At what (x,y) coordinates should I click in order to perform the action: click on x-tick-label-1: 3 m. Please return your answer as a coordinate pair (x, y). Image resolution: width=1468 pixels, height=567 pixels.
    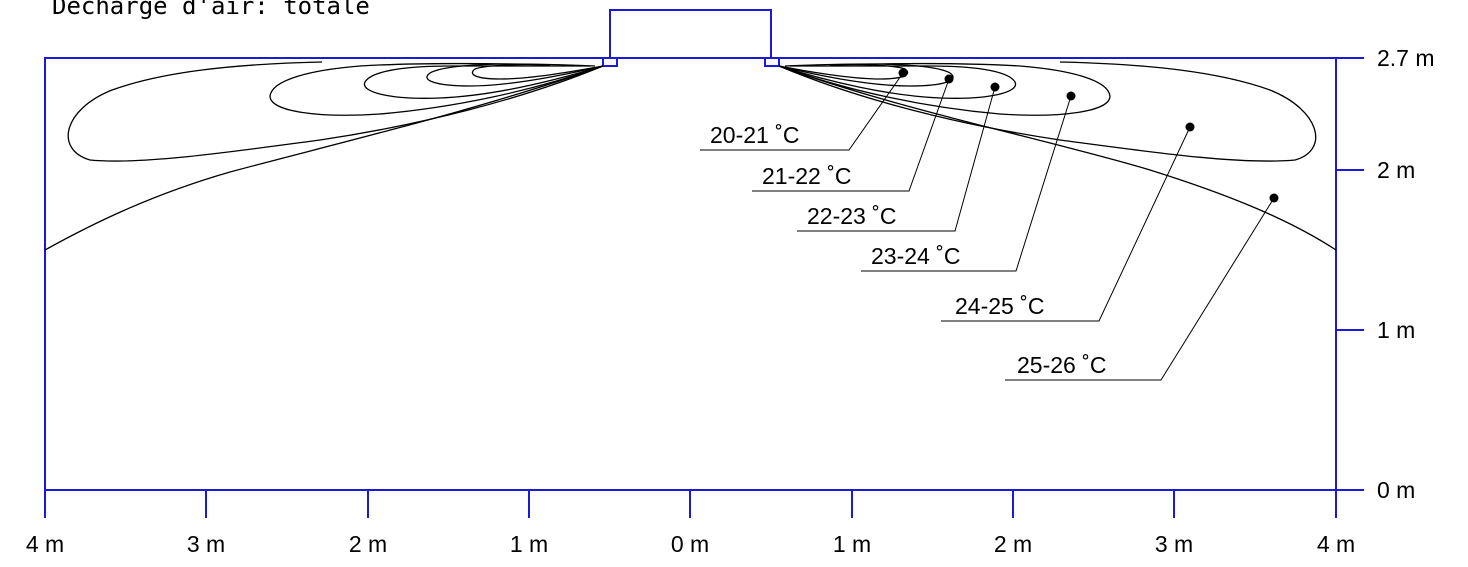
    Looking at the image, I should click on (206, 544).